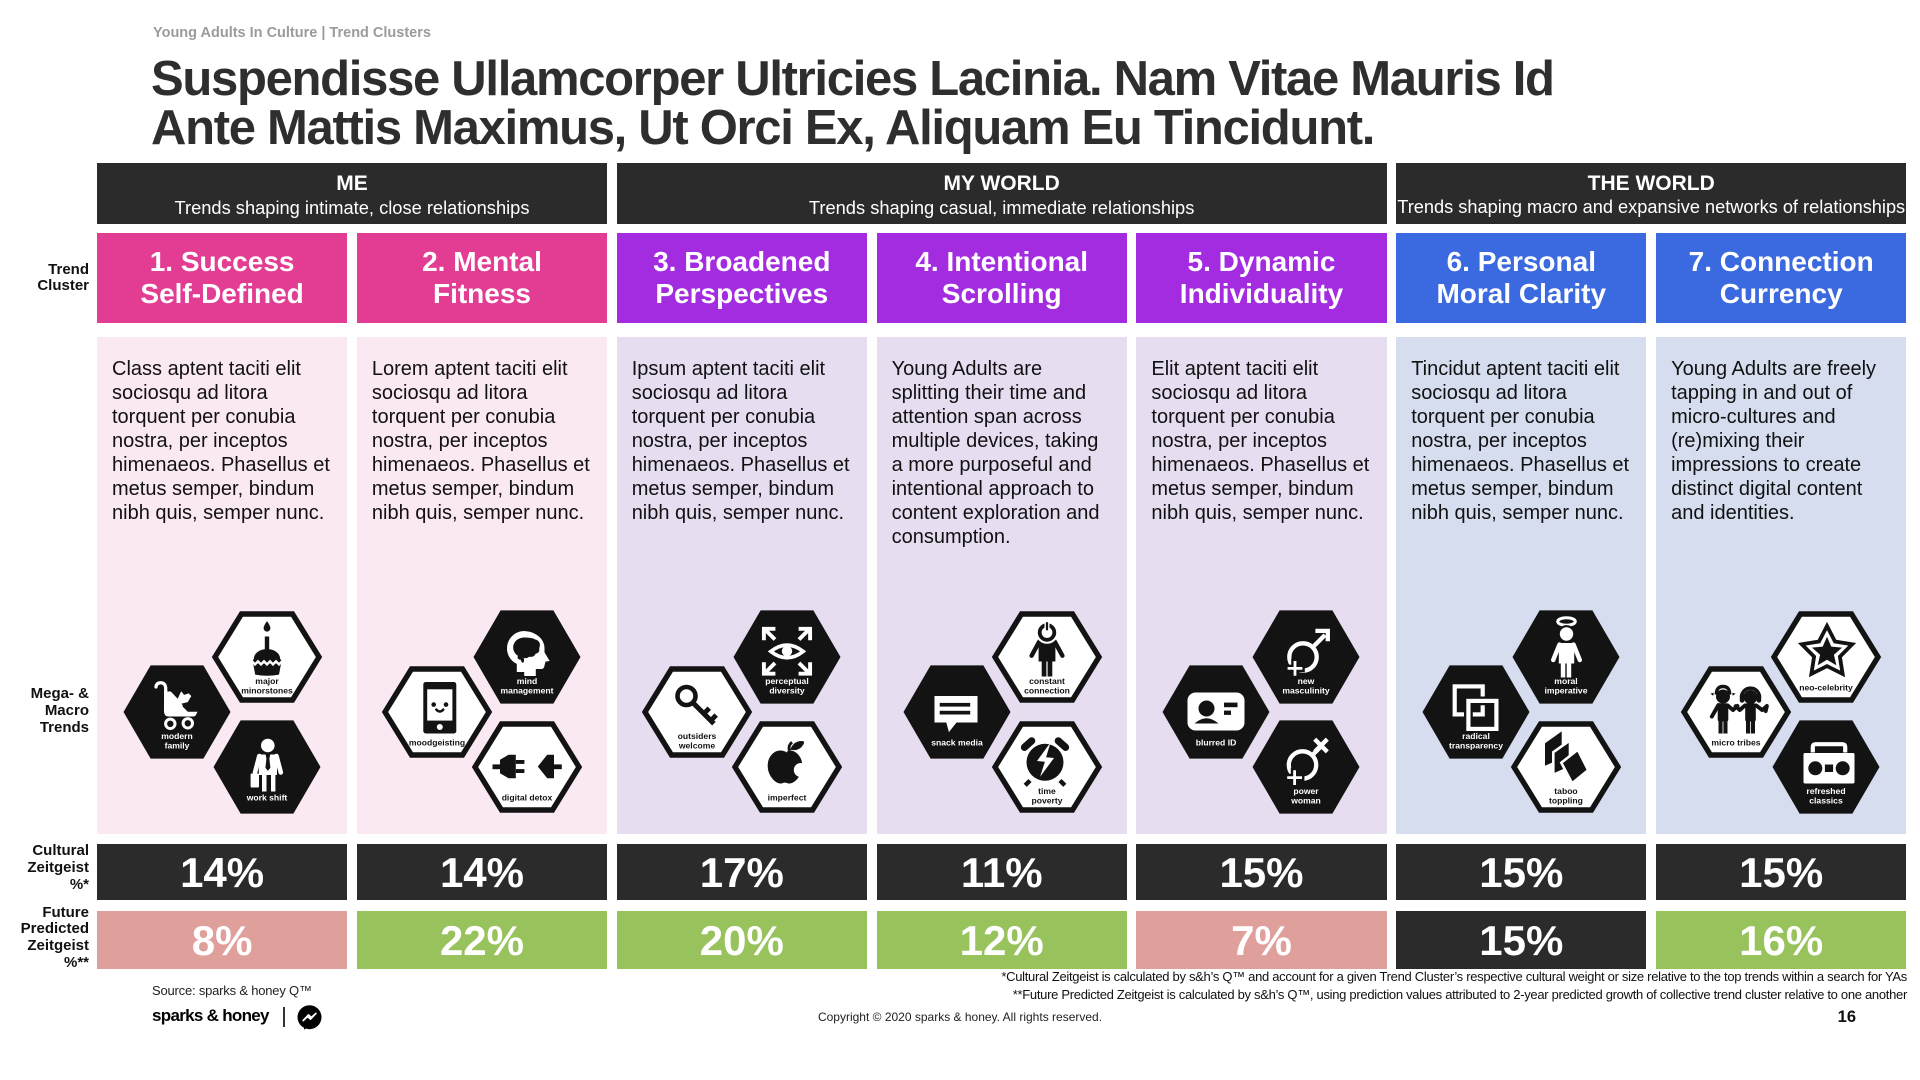 The width and height of the screenshot is (1920, 1080). I want to click on svg-text: taboo, so click(1565, 791).